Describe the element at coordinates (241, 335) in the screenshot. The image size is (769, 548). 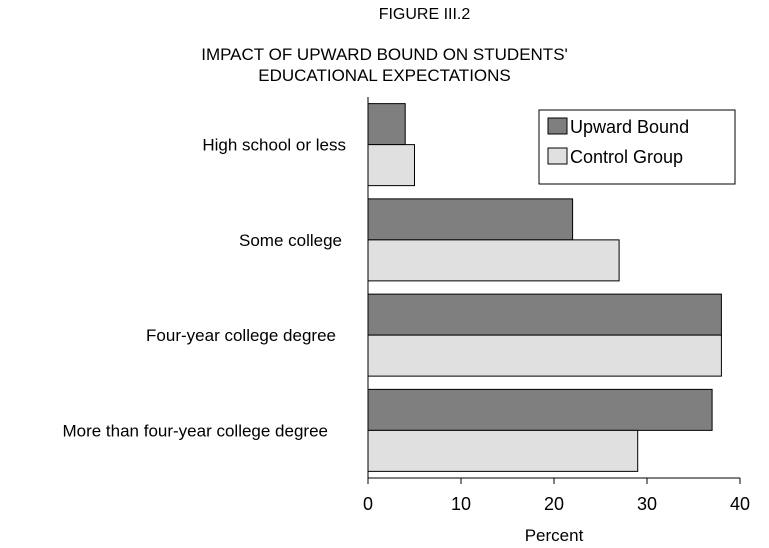
I see `category-label-four-year-college-degree: Four-year college degree` at that location.